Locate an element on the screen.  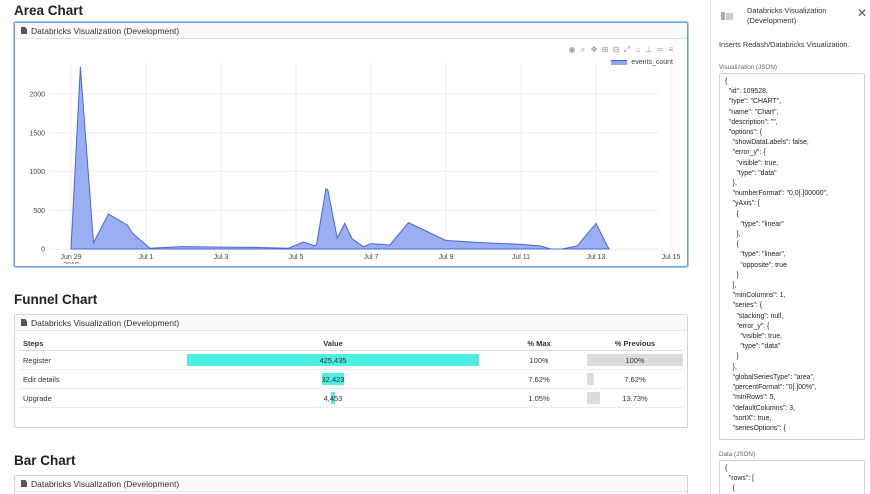
funnel-prev-cell: 100% is located at coordinates (635, 360).